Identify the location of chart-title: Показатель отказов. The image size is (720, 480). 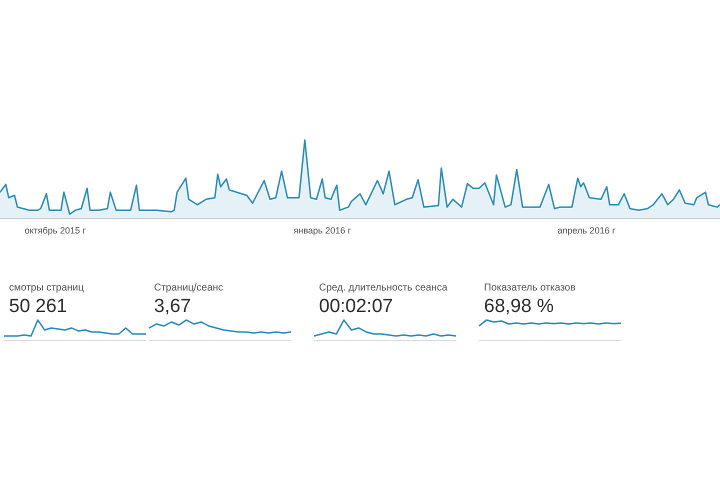
(530, 288).